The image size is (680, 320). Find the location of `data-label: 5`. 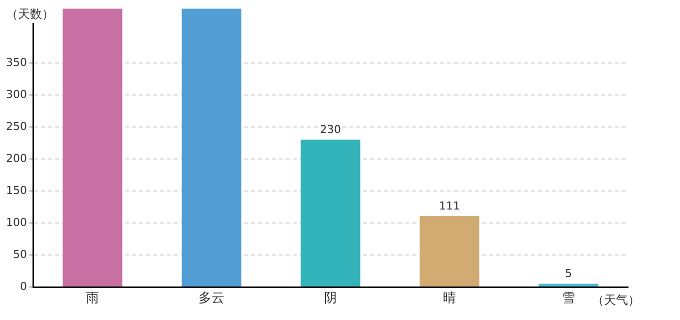

data-label: 5 is located at coordinates (568, 273).